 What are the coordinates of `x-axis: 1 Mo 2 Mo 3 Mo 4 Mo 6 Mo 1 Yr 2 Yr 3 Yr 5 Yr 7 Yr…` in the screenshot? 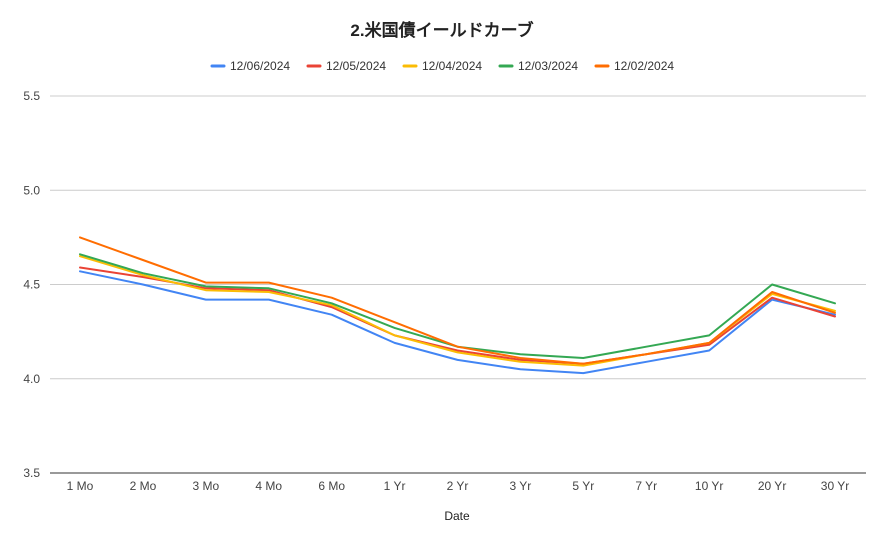 It's located at (458, 486).